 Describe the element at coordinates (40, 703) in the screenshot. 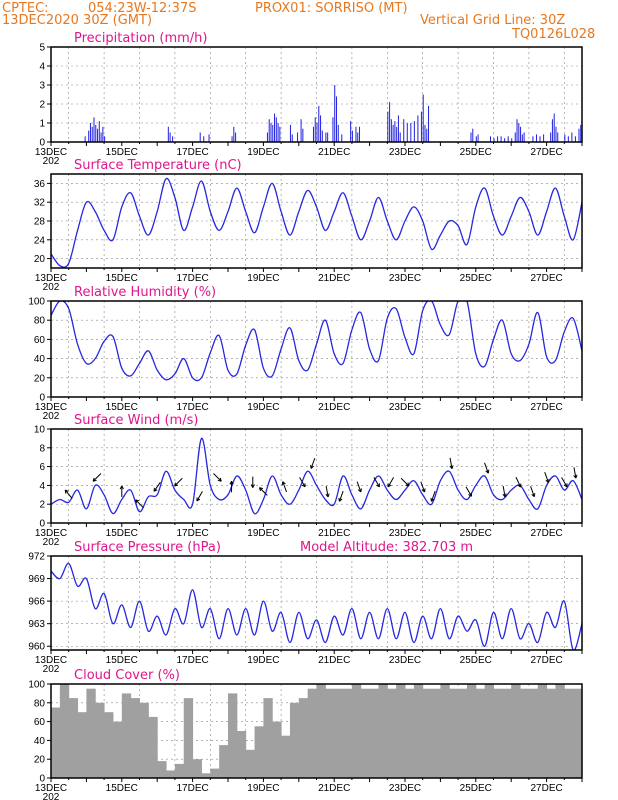

I see `y-tick-label: 80` at that location.